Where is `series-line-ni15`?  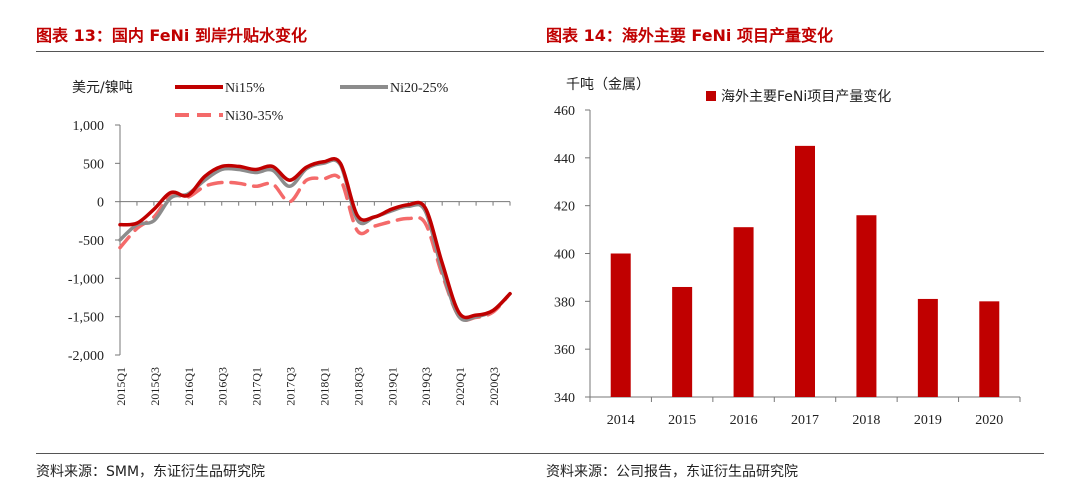 series-line-ni15 is located at coordinates (315, 238).